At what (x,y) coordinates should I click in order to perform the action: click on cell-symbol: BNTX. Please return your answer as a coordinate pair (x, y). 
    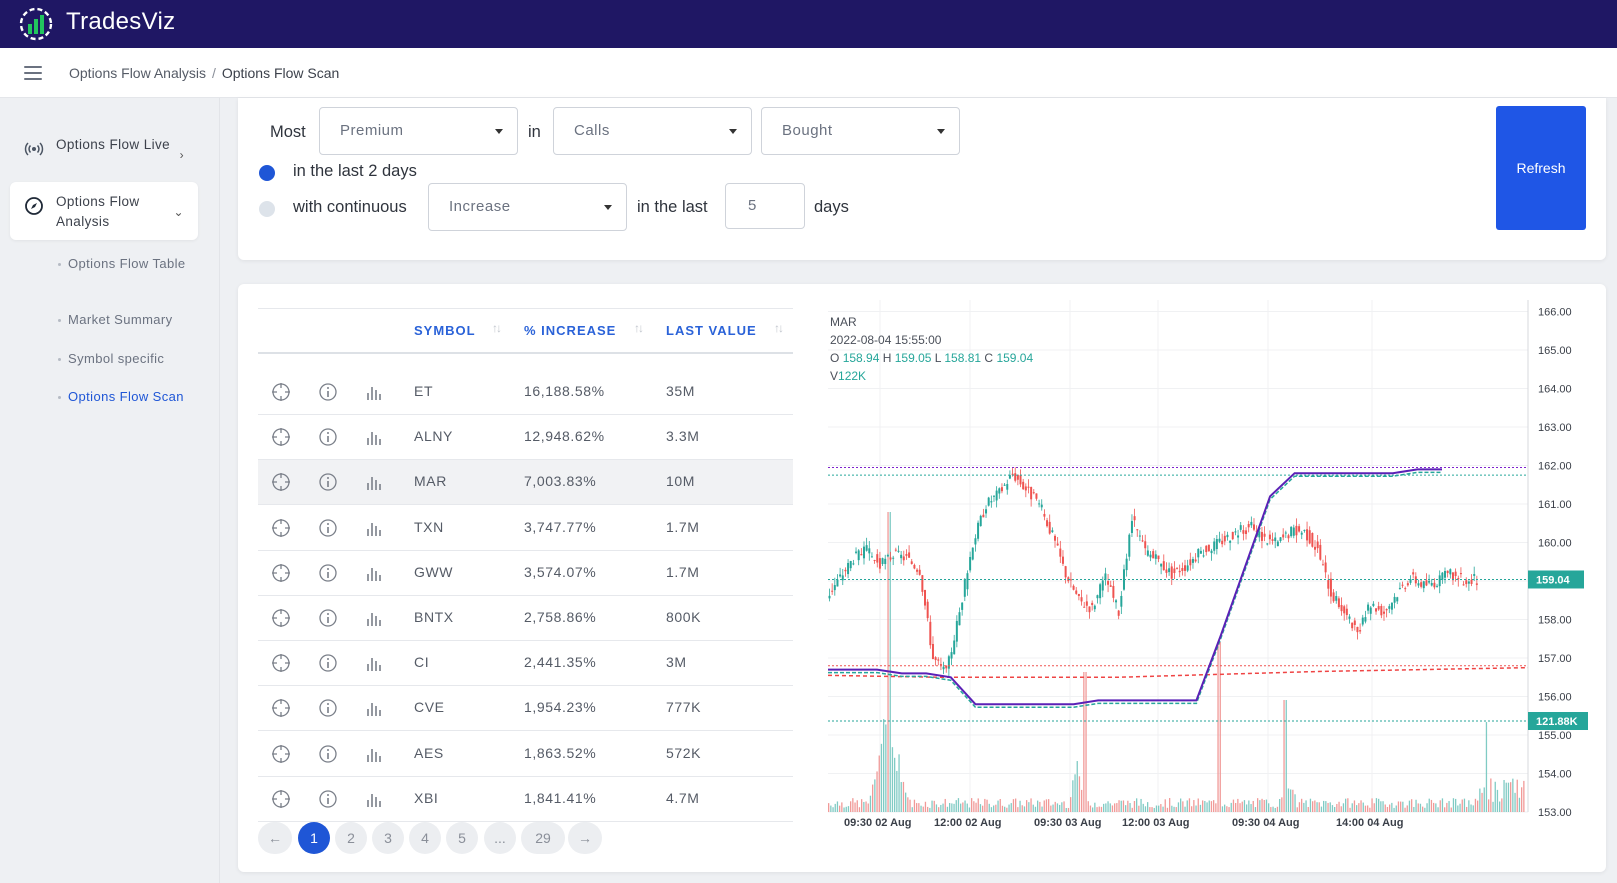
    Looking at the image, I should click on (434, 617).